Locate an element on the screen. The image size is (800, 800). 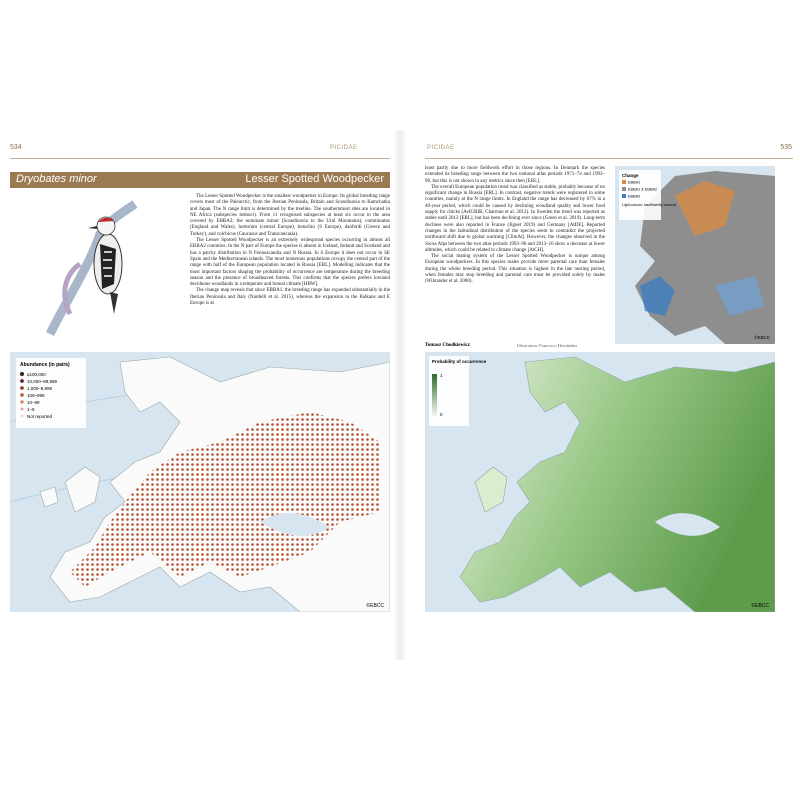
branch is located at coordinates (72, 288).